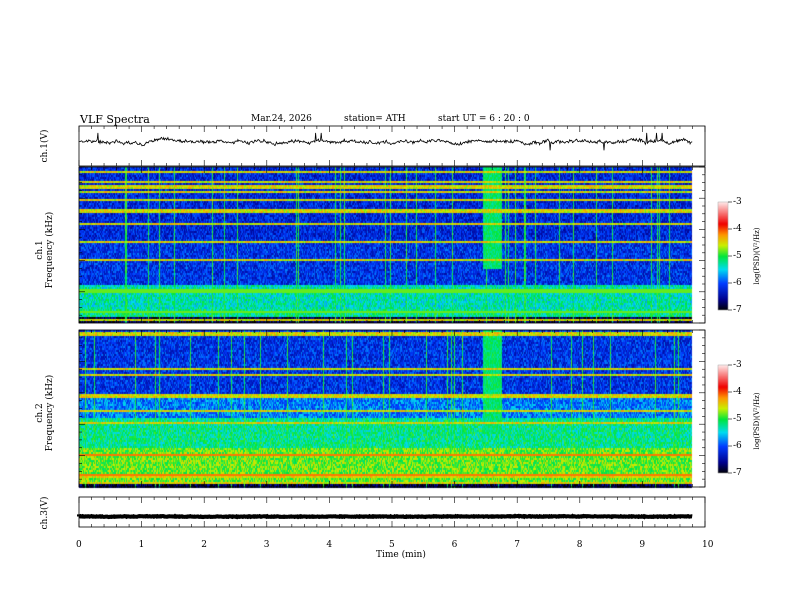  Describe the element at coordinates (579, 545) in the screenshot. I see `x-tick-label: 8` at that location.